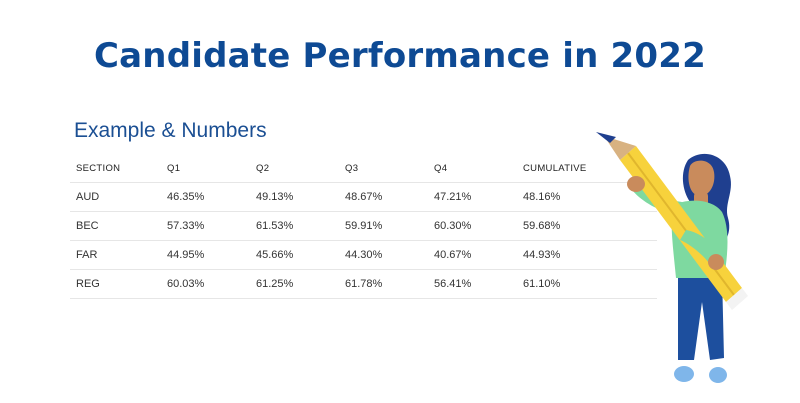 The width and height of the screenshot is (800, 403). What do you see at coordinates (294, 284) in the screenshot?
I see `table-cell: 61.25%` at bounding box center [294, 284].